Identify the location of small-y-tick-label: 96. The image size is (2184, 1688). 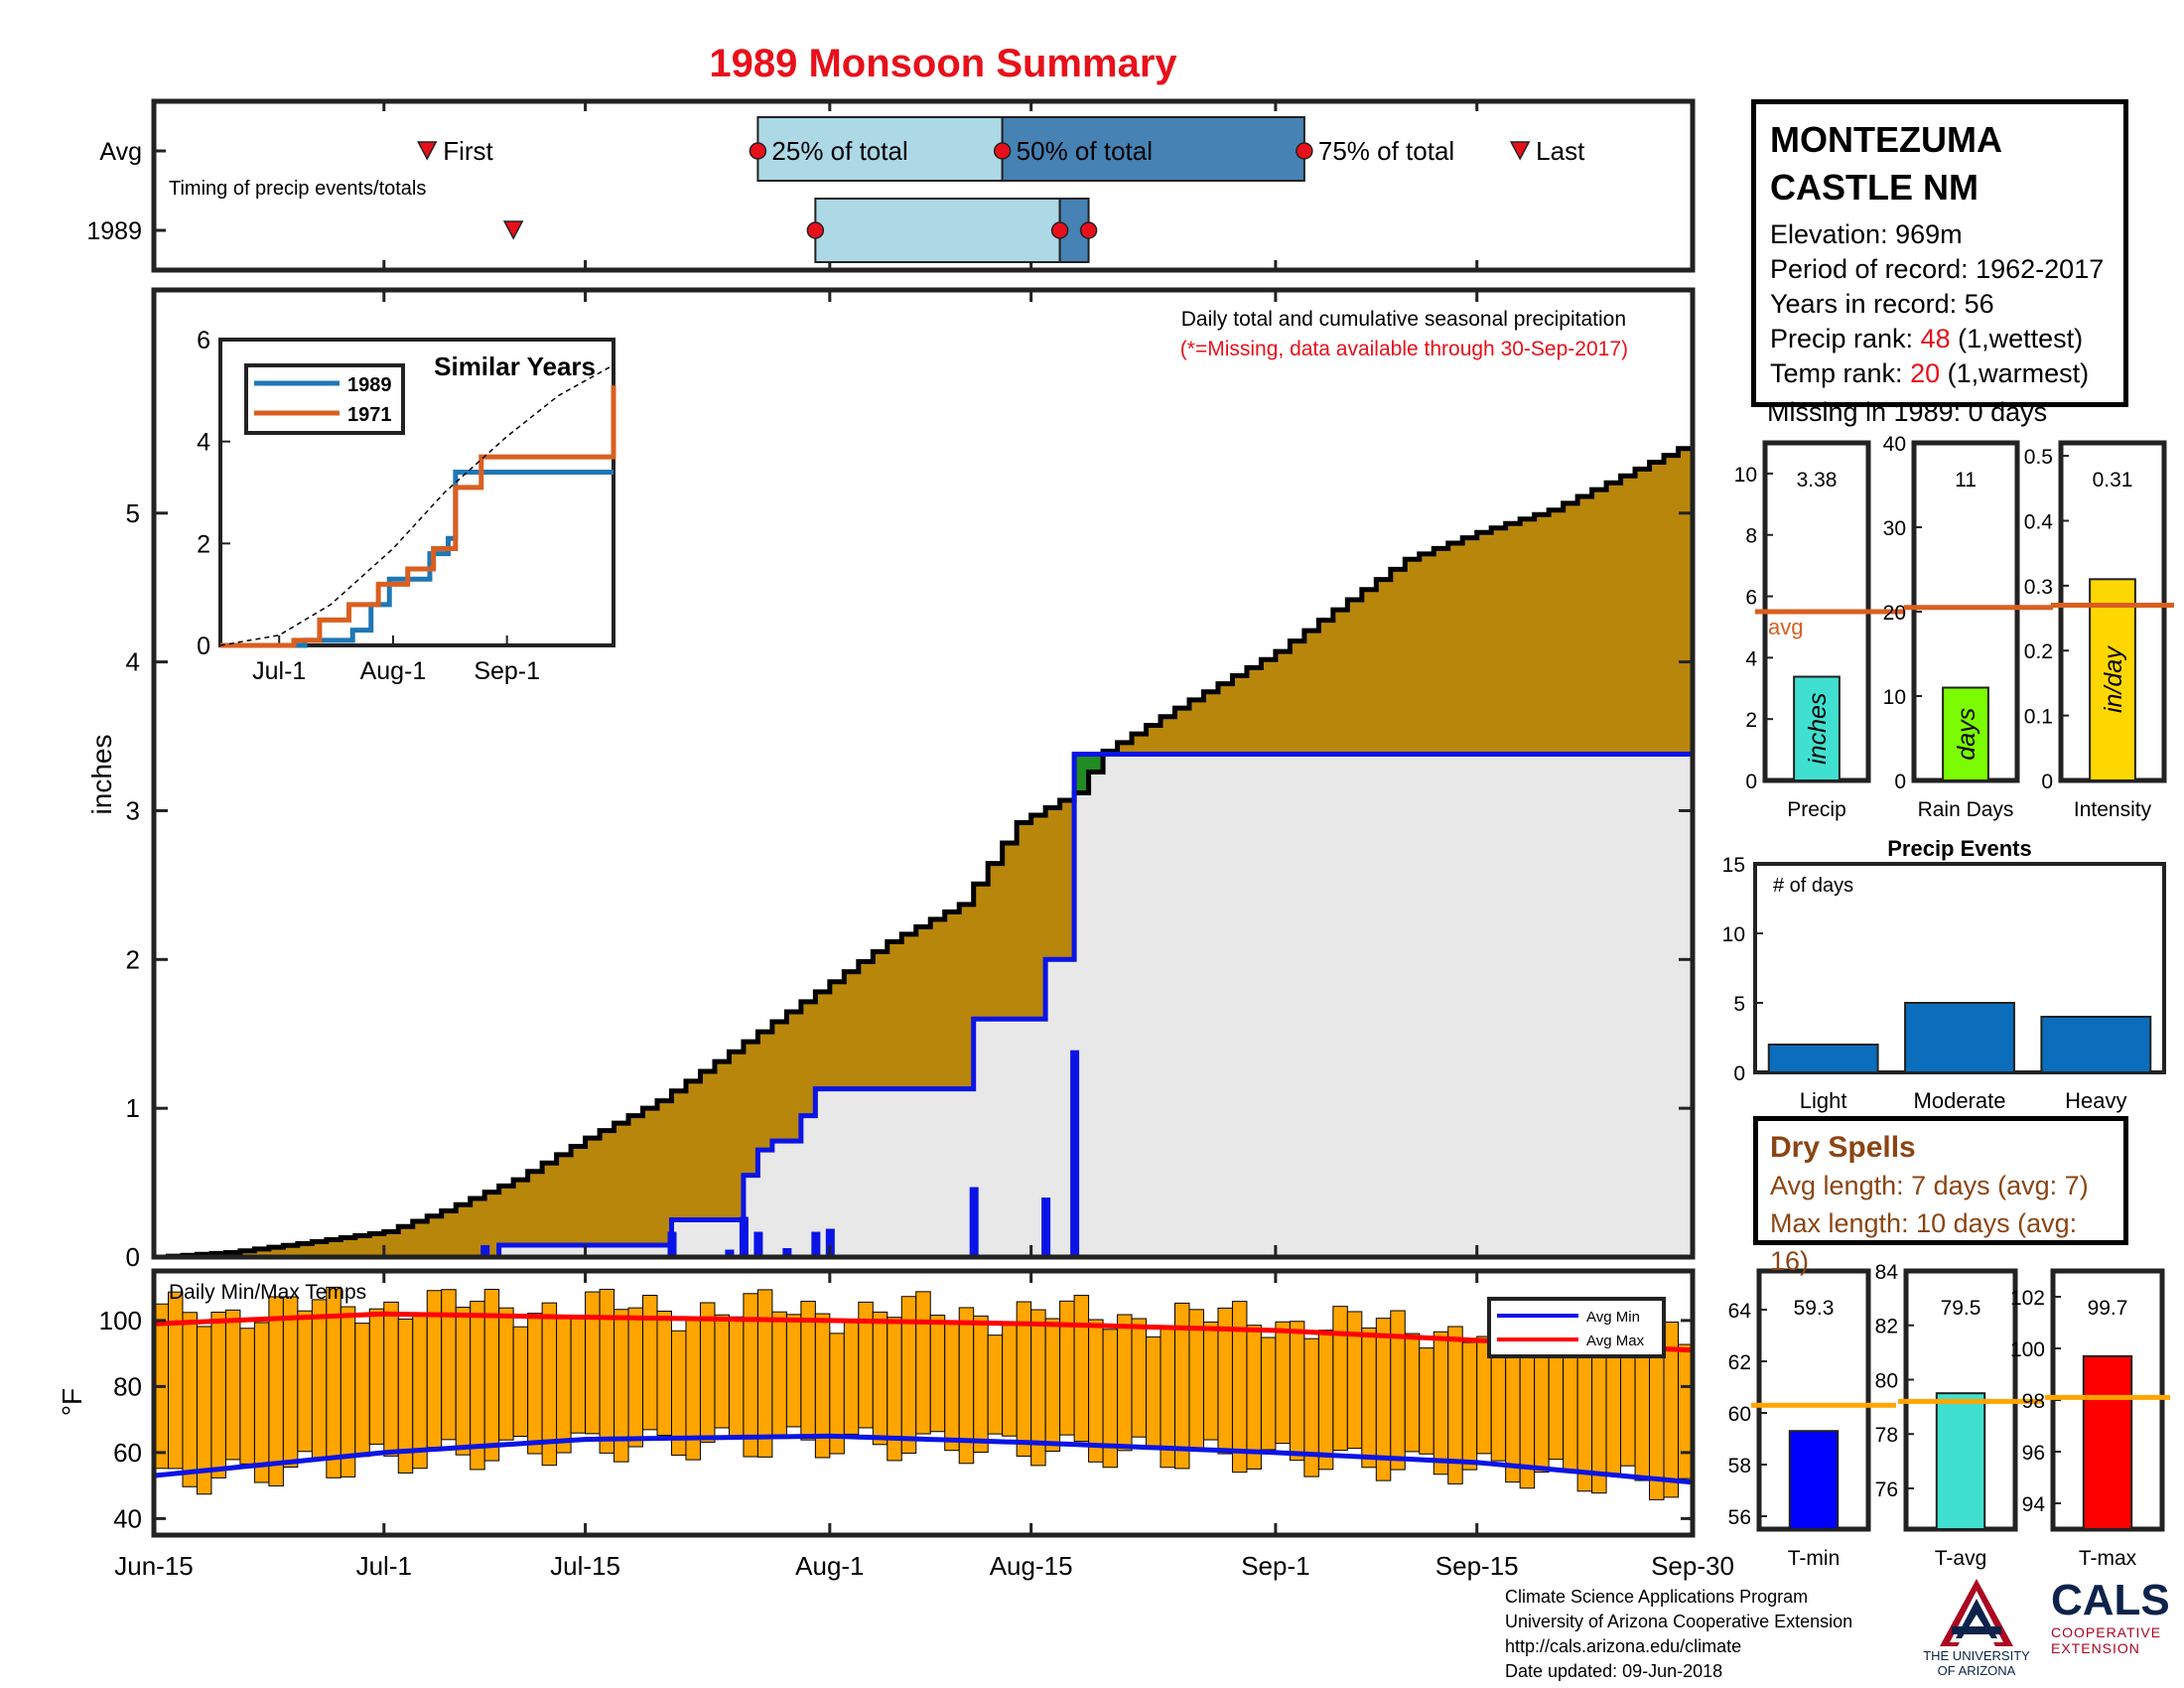
(2033, 1453).